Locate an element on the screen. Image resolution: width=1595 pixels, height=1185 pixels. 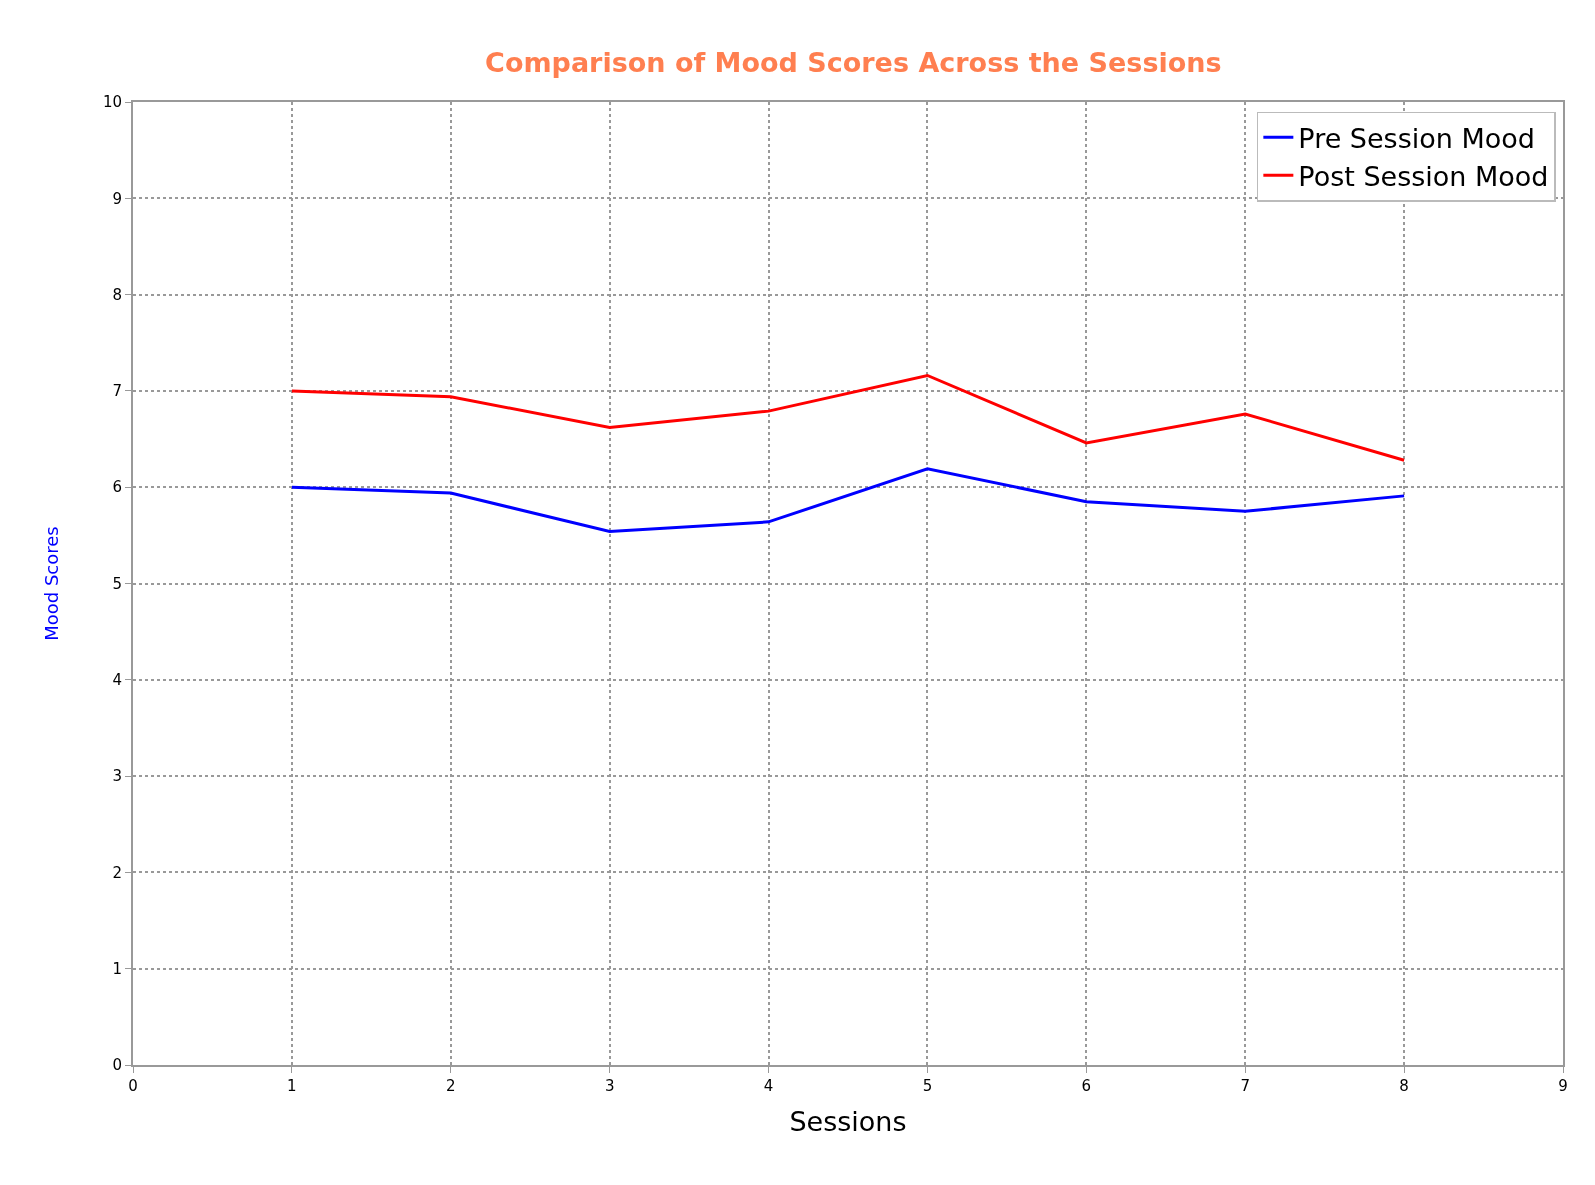
x-axis-title: Sessions is located at coordinates (848, 1121).